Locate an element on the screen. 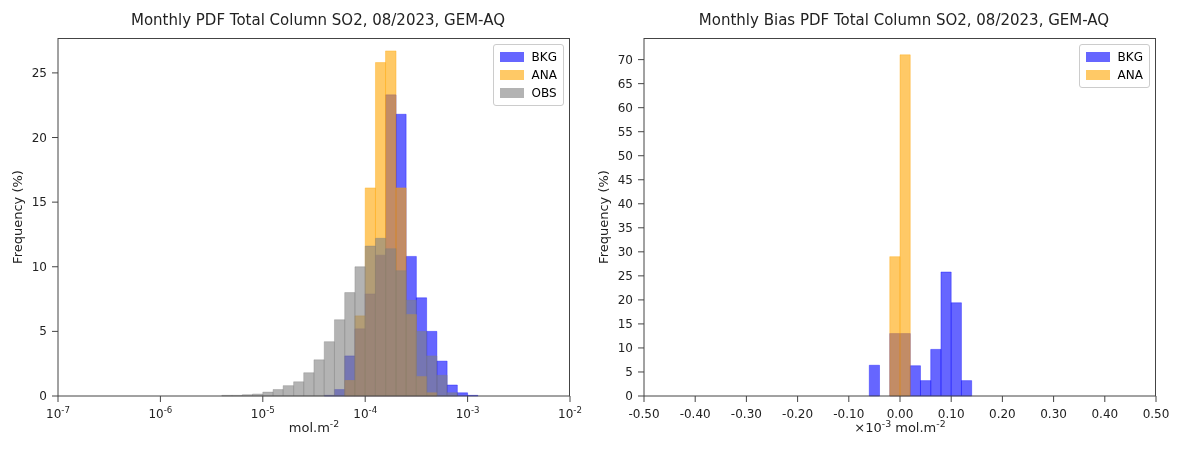 This screenshot has height=456, width=1182. x-tick-label: 10$^{-5}$ is located at coordinates (262, 413).